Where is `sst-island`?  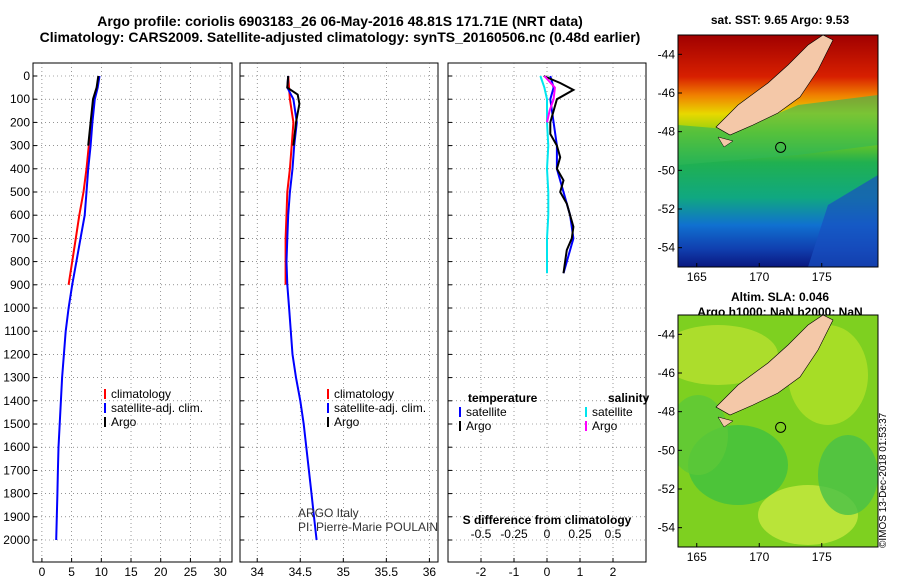 sst-island is located at coordinates (725, 142).